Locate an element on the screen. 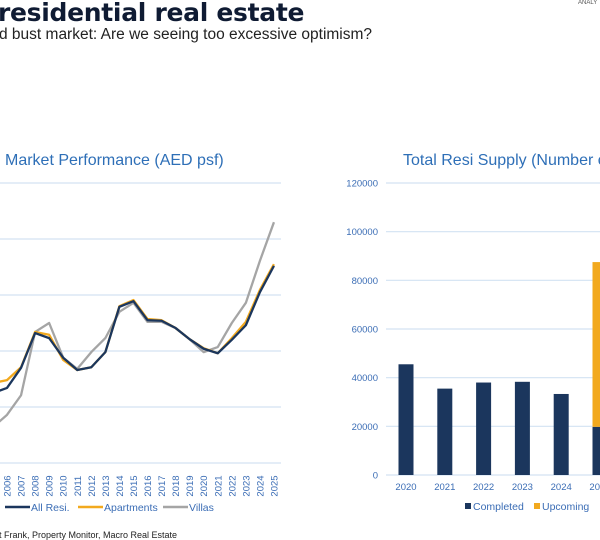 The height and width of the screenshot is (540, 600). bar-x-tick-label: 2023 is located at coordinates (522, 487).